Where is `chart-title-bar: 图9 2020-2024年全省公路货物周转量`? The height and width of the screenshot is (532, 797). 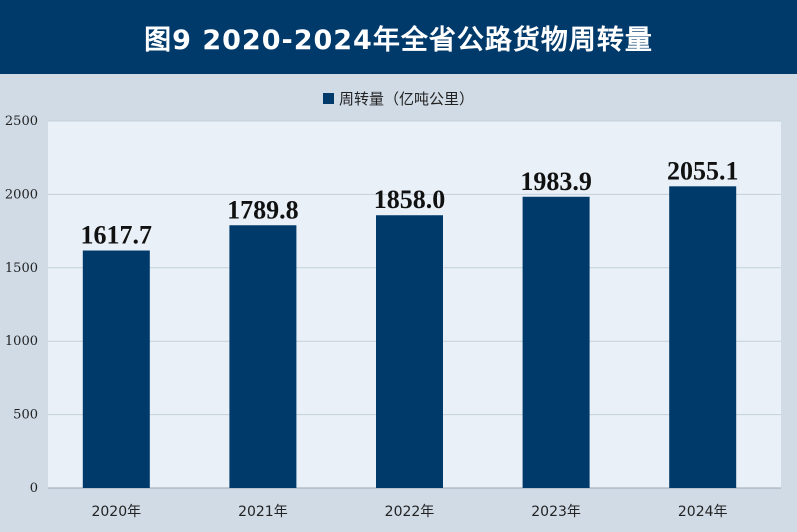 chart-title-bar: 图9 2020-2024年全省公路货物周转量 is located at coordinates (398, 37).